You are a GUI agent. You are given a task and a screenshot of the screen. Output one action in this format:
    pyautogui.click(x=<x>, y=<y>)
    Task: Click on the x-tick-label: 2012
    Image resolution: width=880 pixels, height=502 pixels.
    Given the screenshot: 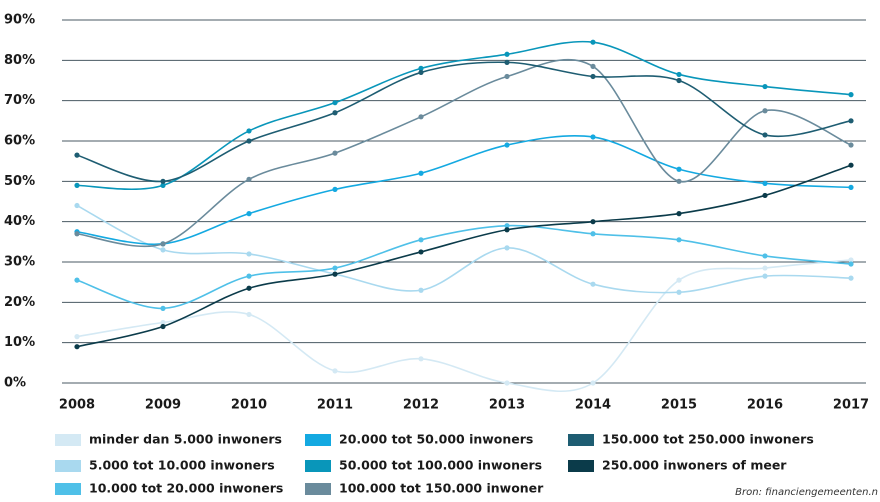 What is the action you would take?
    pyautogui.click(x=421, y=405)
    